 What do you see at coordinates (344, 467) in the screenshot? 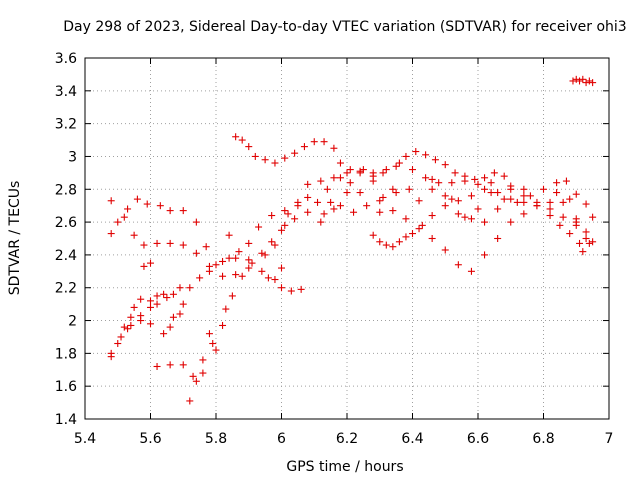
I see `x-axis-label: GPS time / hours` at bounding box center [344, 467].